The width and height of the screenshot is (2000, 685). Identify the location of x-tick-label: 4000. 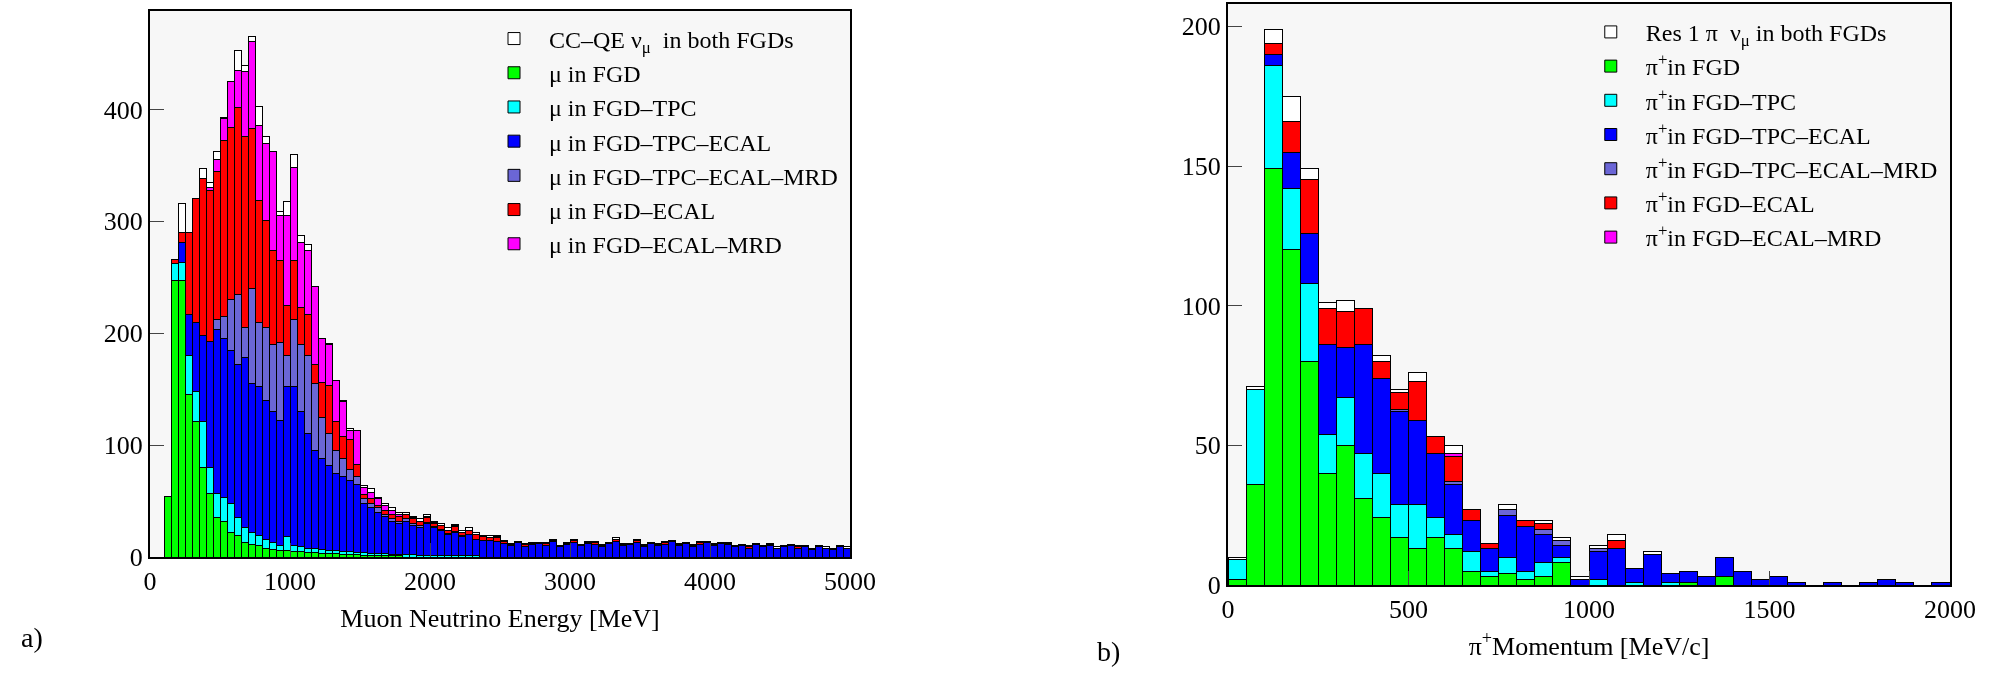
(710, 582).